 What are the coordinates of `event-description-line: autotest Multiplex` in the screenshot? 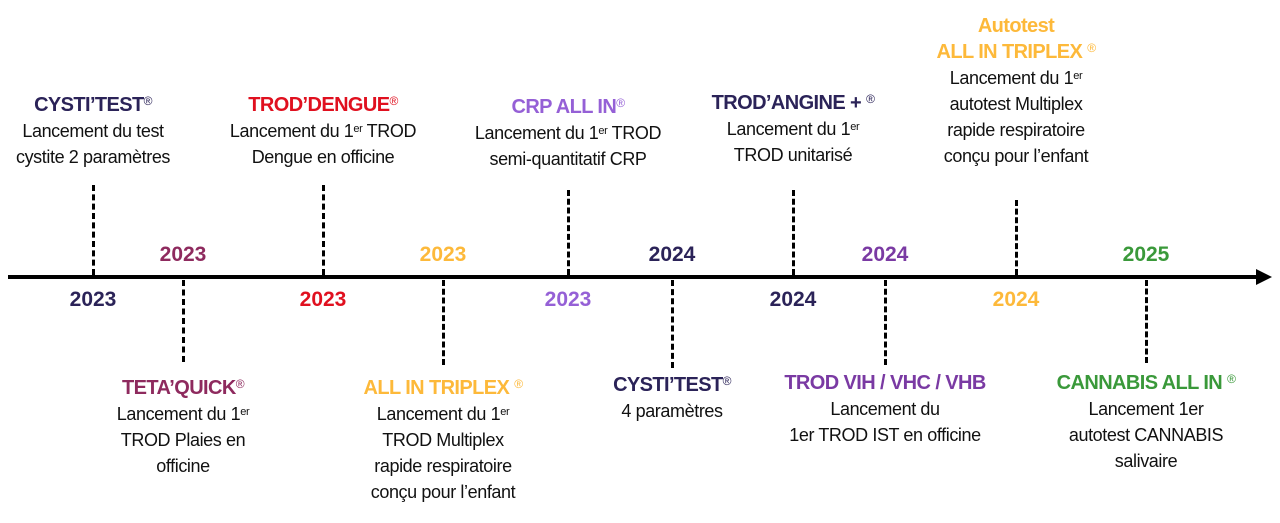 It's located at (1016, 104).